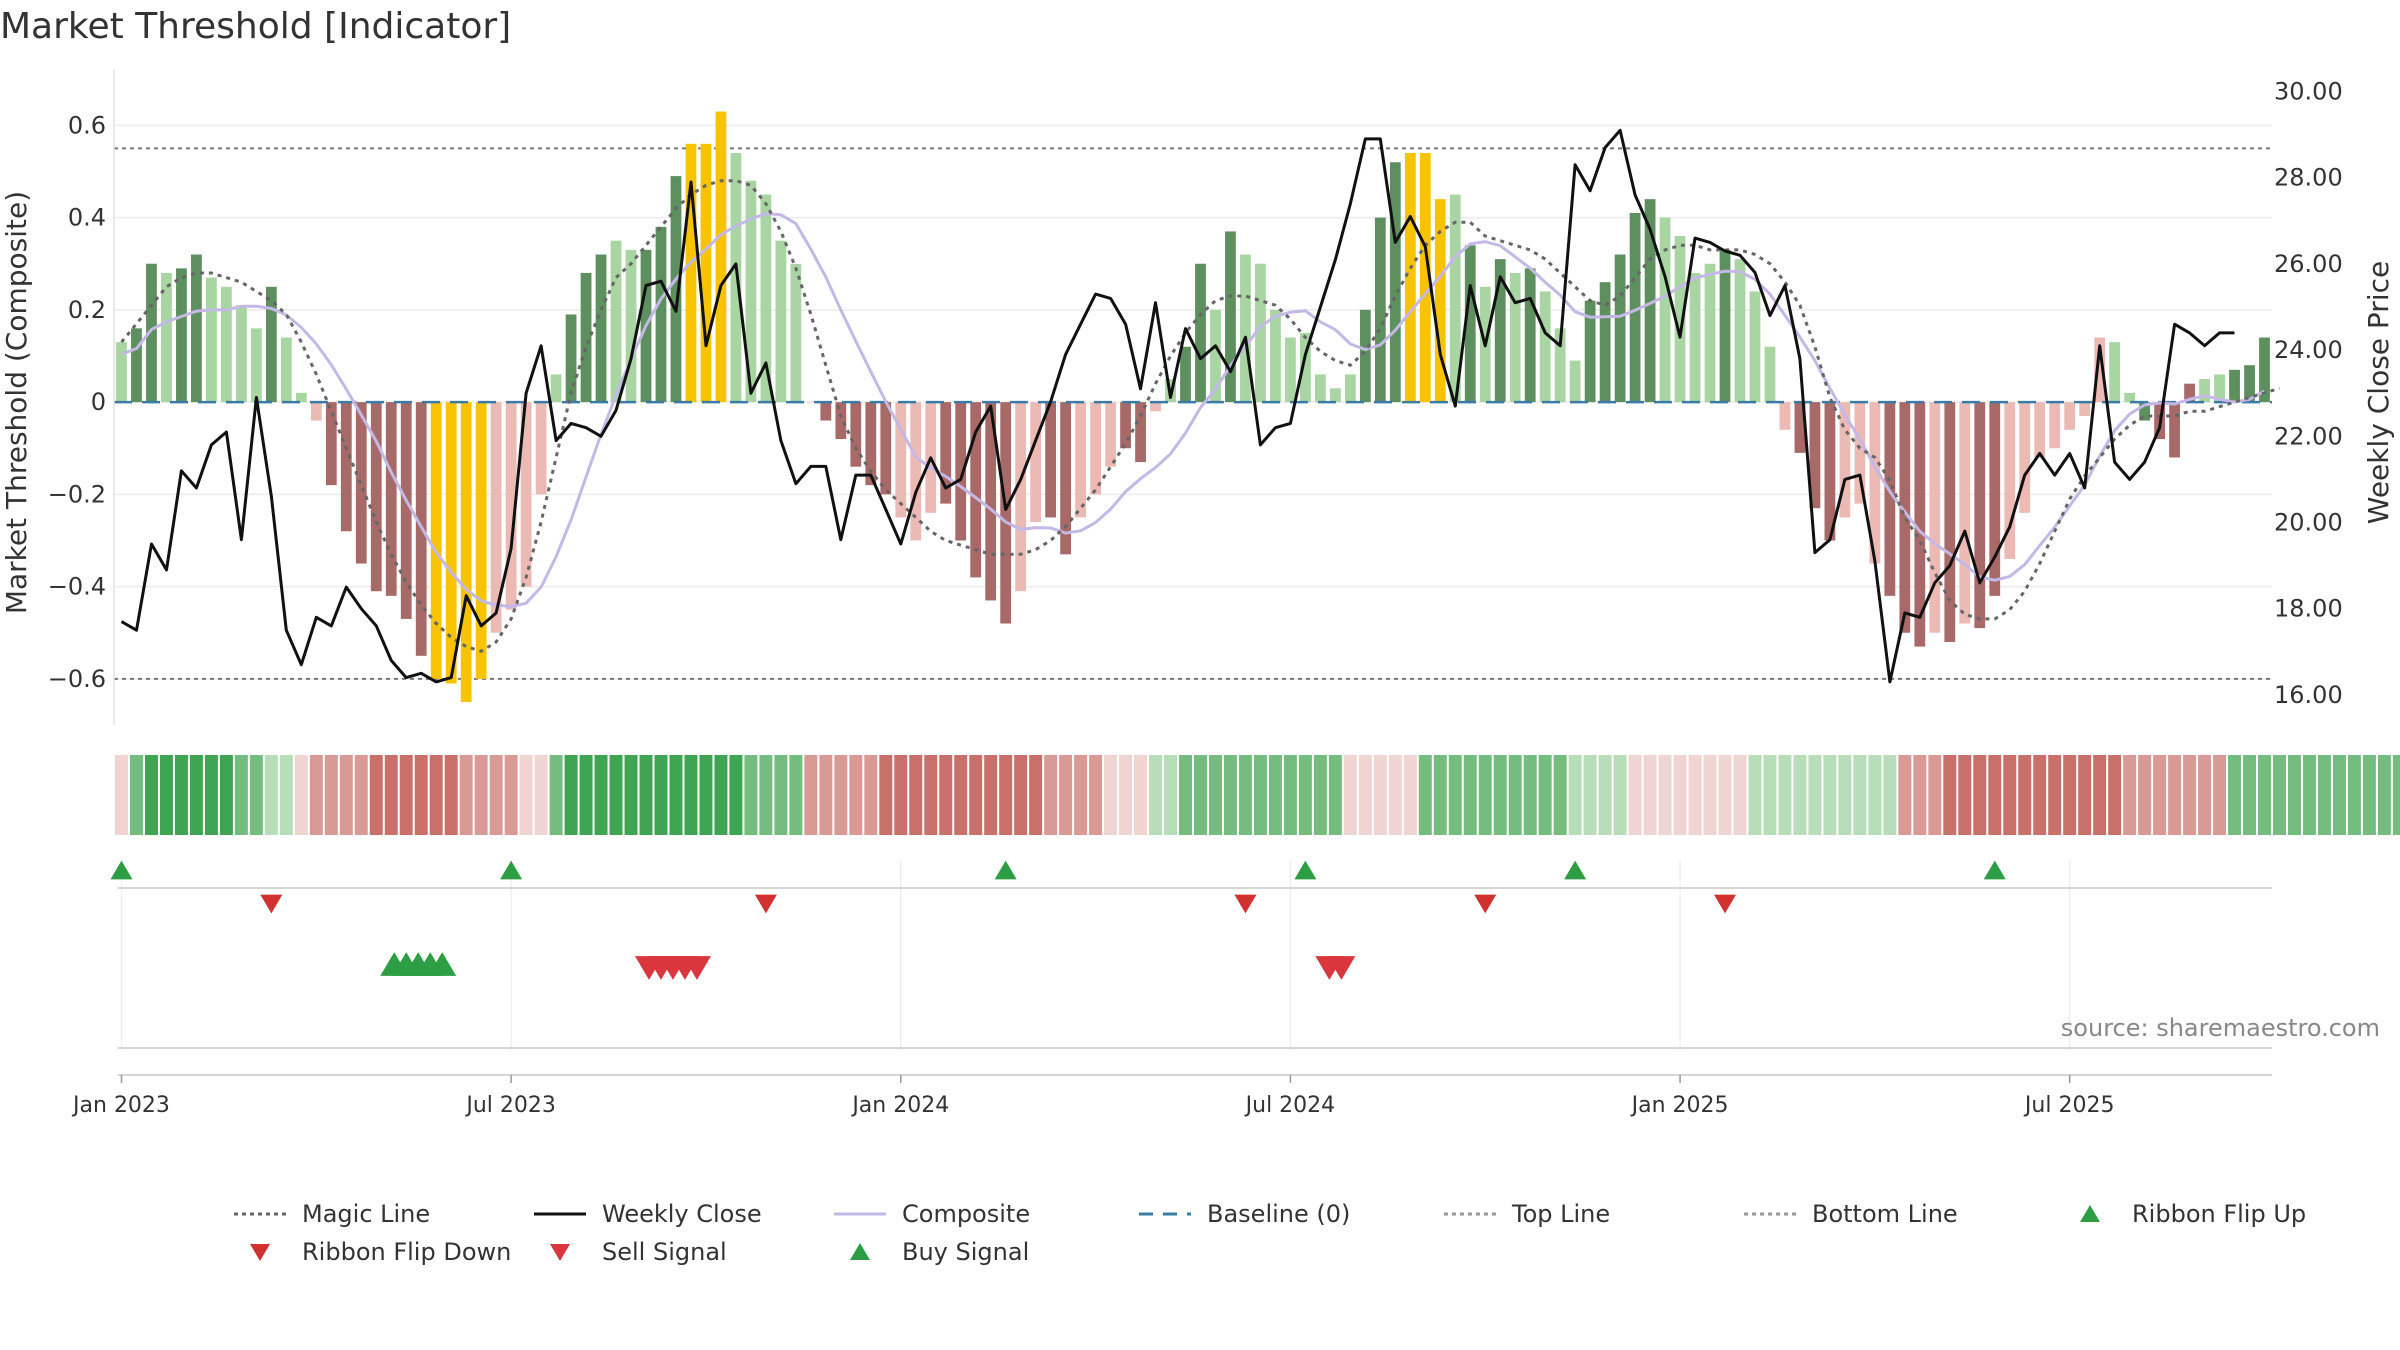  I want to click on source-label: source: sharemaestro.com, so click(2220, 1028).